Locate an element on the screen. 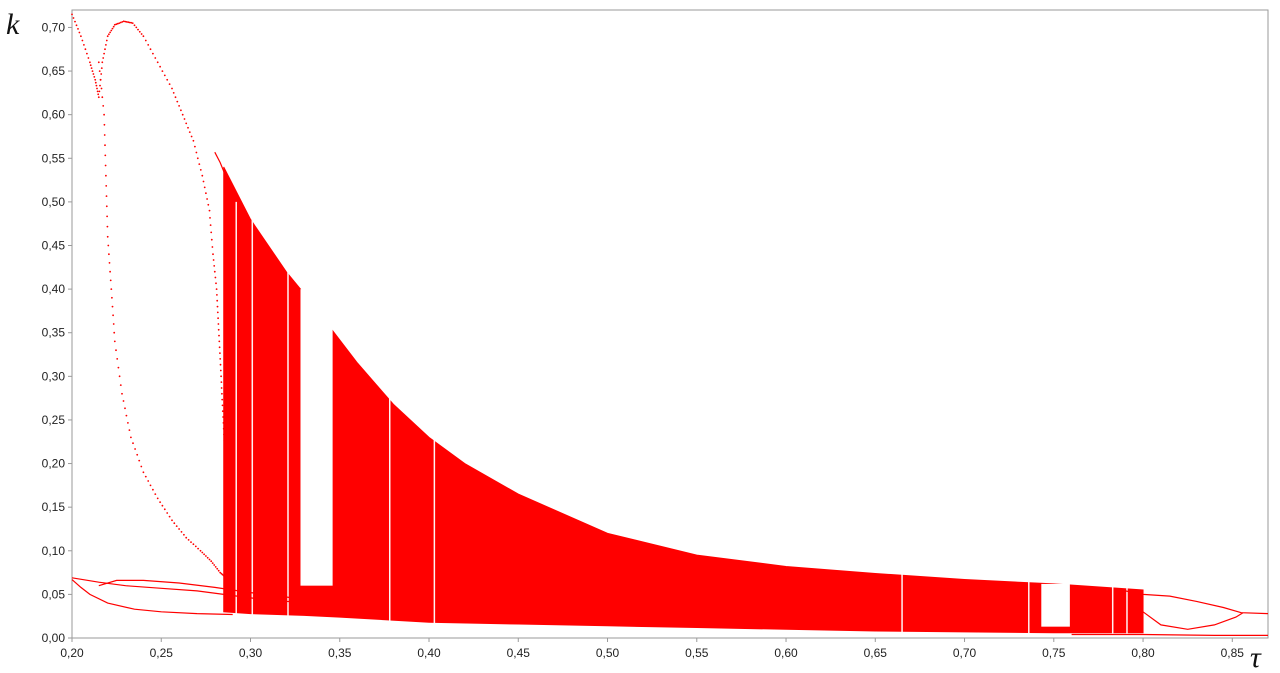 This screenshot has height=673, width=1280. x-tick-label: 0,35 is located at coordinates (340, 653).